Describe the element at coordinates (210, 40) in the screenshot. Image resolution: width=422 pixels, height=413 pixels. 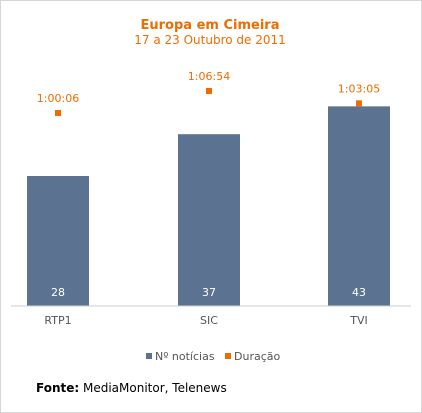
I see `chart-subtitle: 17 a 23 Outubro de 2011` at that location.